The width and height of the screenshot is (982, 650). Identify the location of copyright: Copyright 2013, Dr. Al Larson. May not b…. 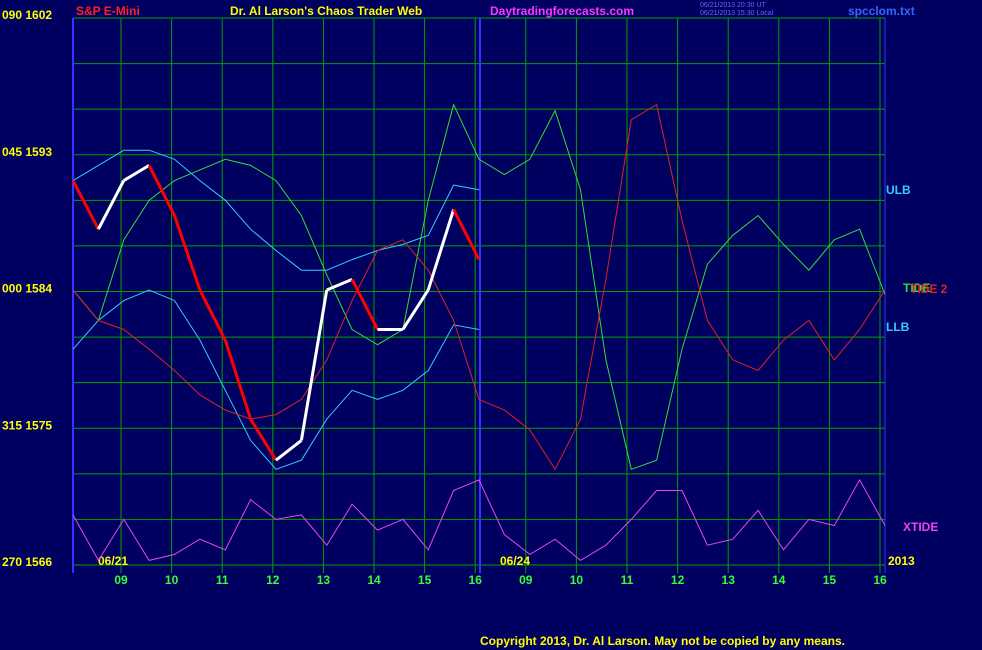
(662, 641).